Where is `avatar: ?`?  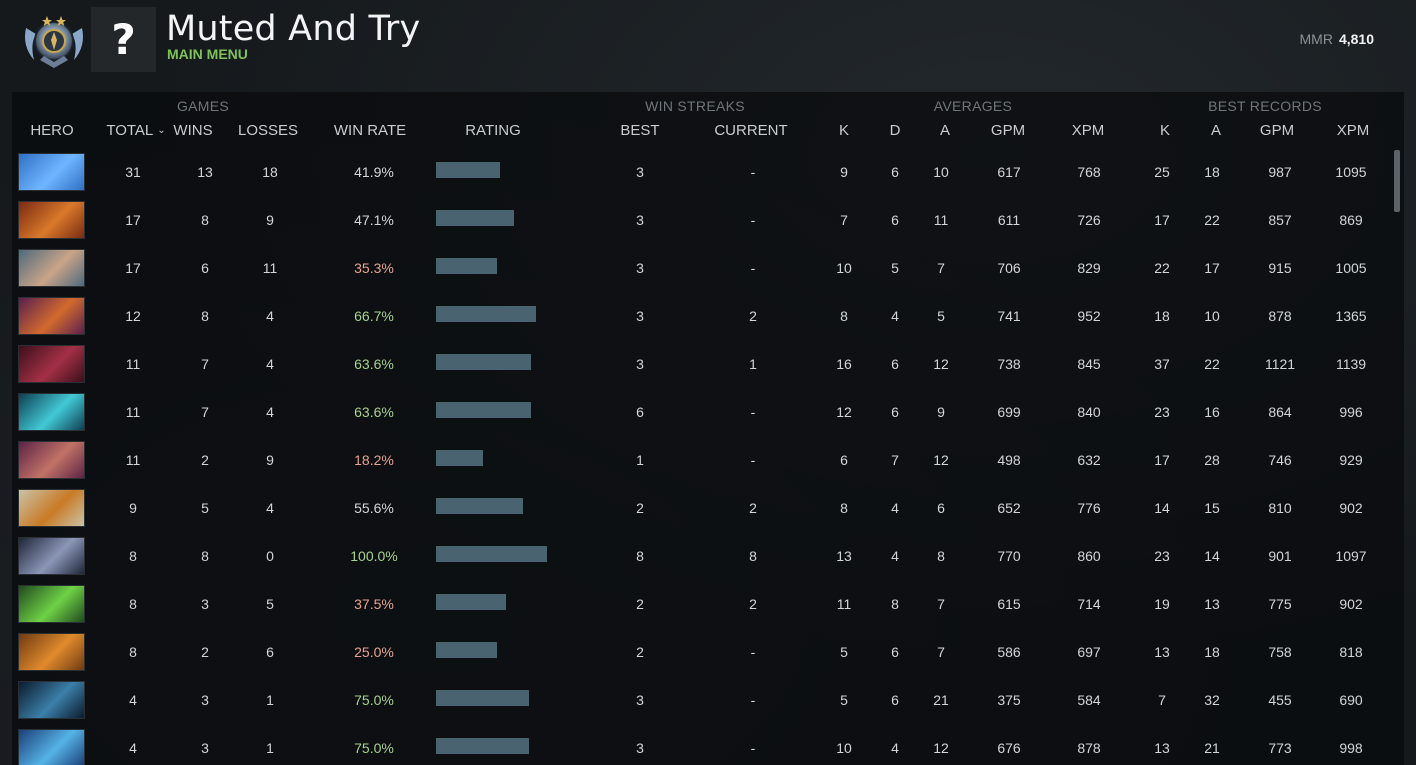 avatar: ? is located at coordinates (123, 39).